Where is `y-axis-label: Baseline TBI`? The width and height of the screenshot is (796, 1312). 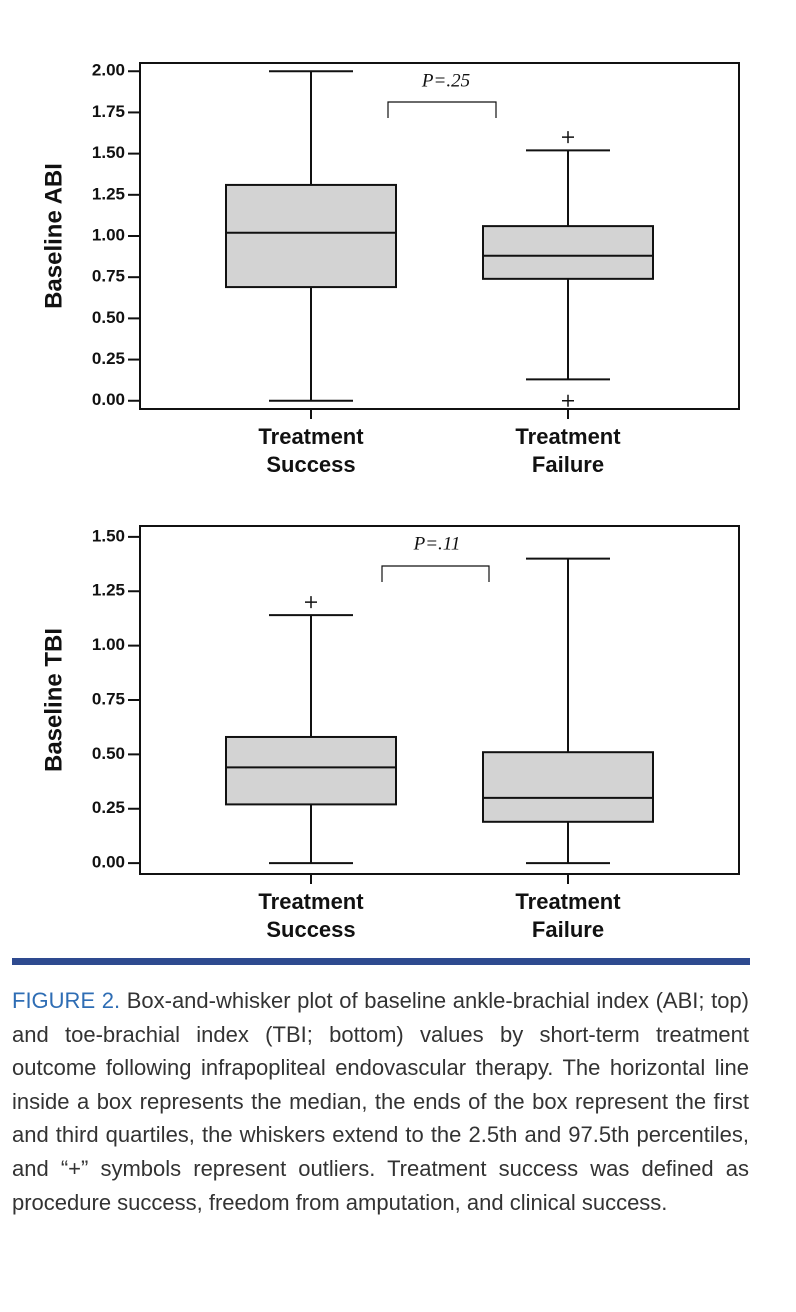 y-axis-label: Baseline TBI is located at coordinates (53, 700).